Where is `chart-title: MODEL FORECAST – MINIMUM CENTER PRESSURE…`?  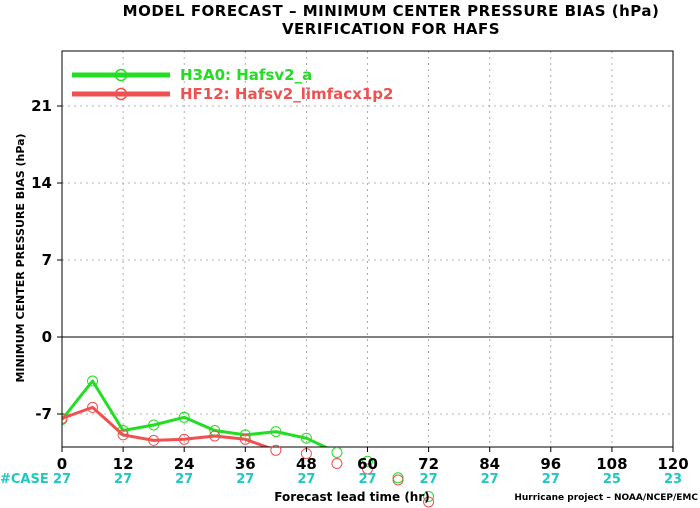 chart-title: MODEL FORECAST – MINIMUM CENTER PRESSURE… is located at coordinates (391, 11).